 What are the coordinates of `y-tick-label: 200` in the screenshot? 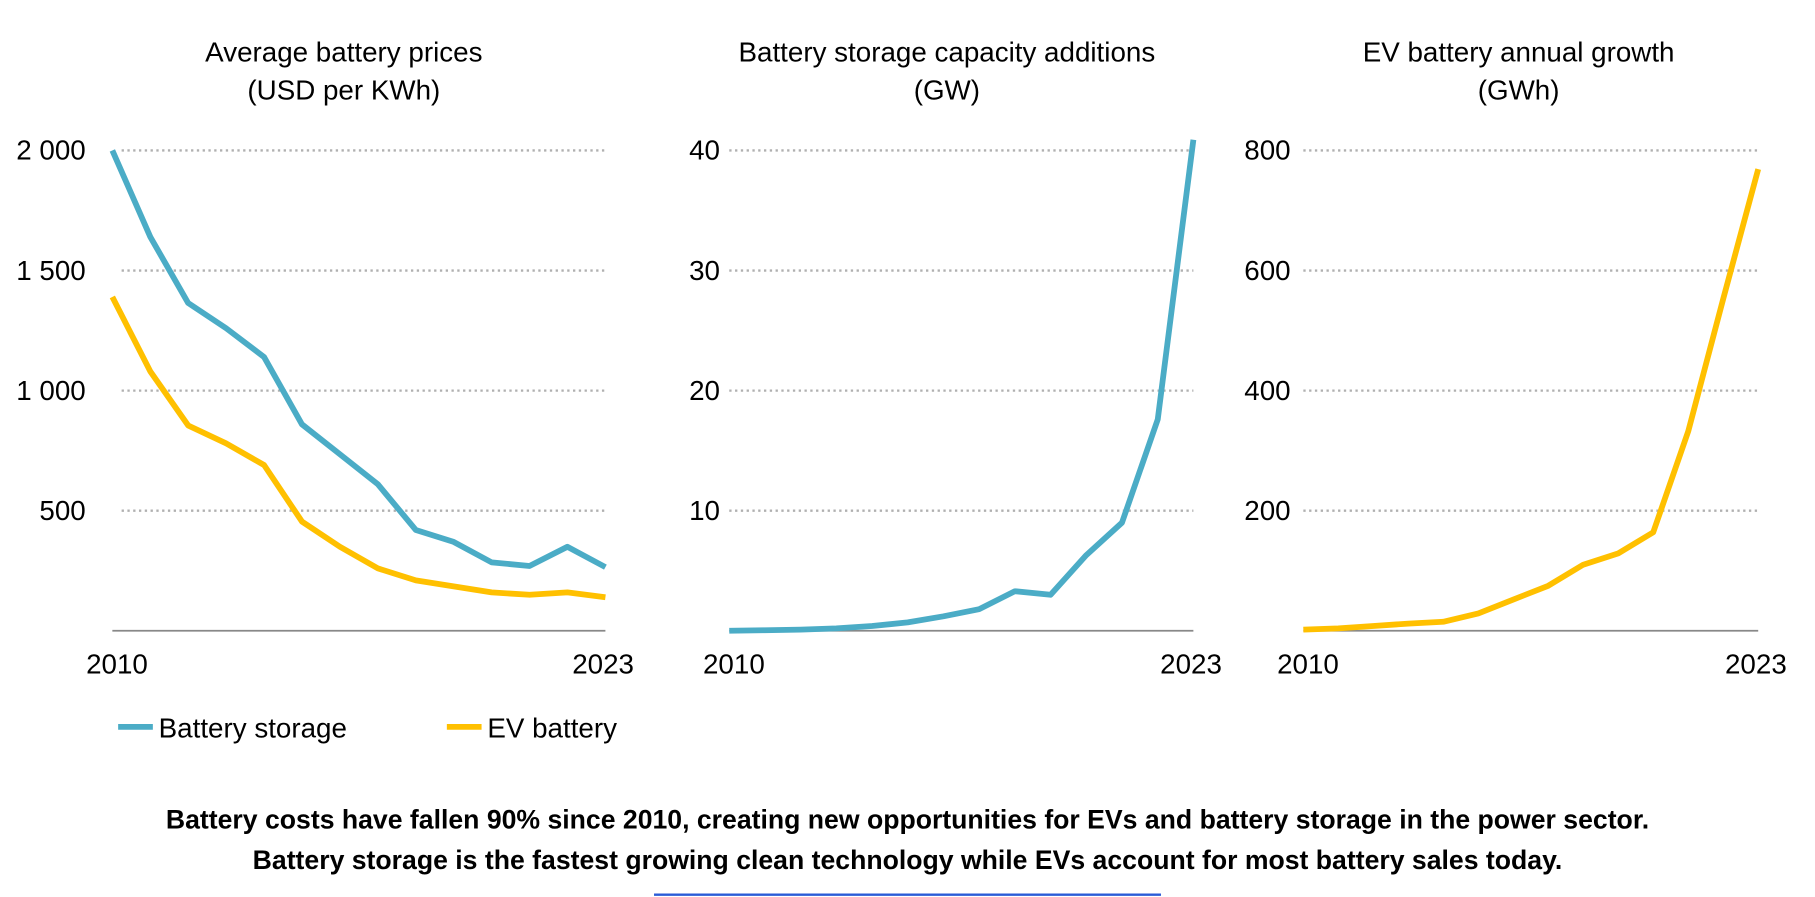 It's located at (1267, 510).